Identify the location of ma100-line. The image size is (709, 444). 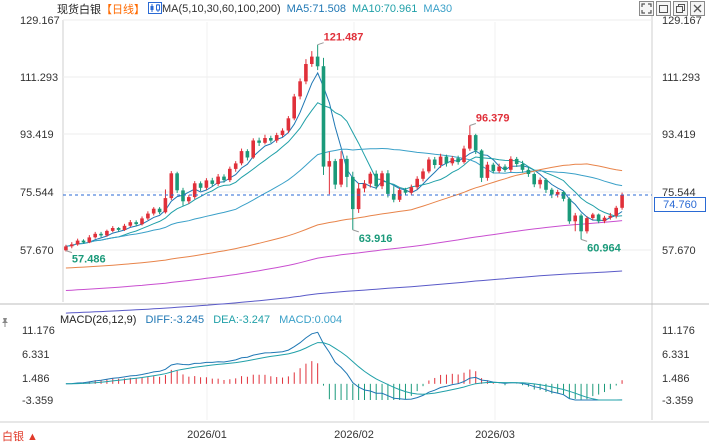
(344, 255).